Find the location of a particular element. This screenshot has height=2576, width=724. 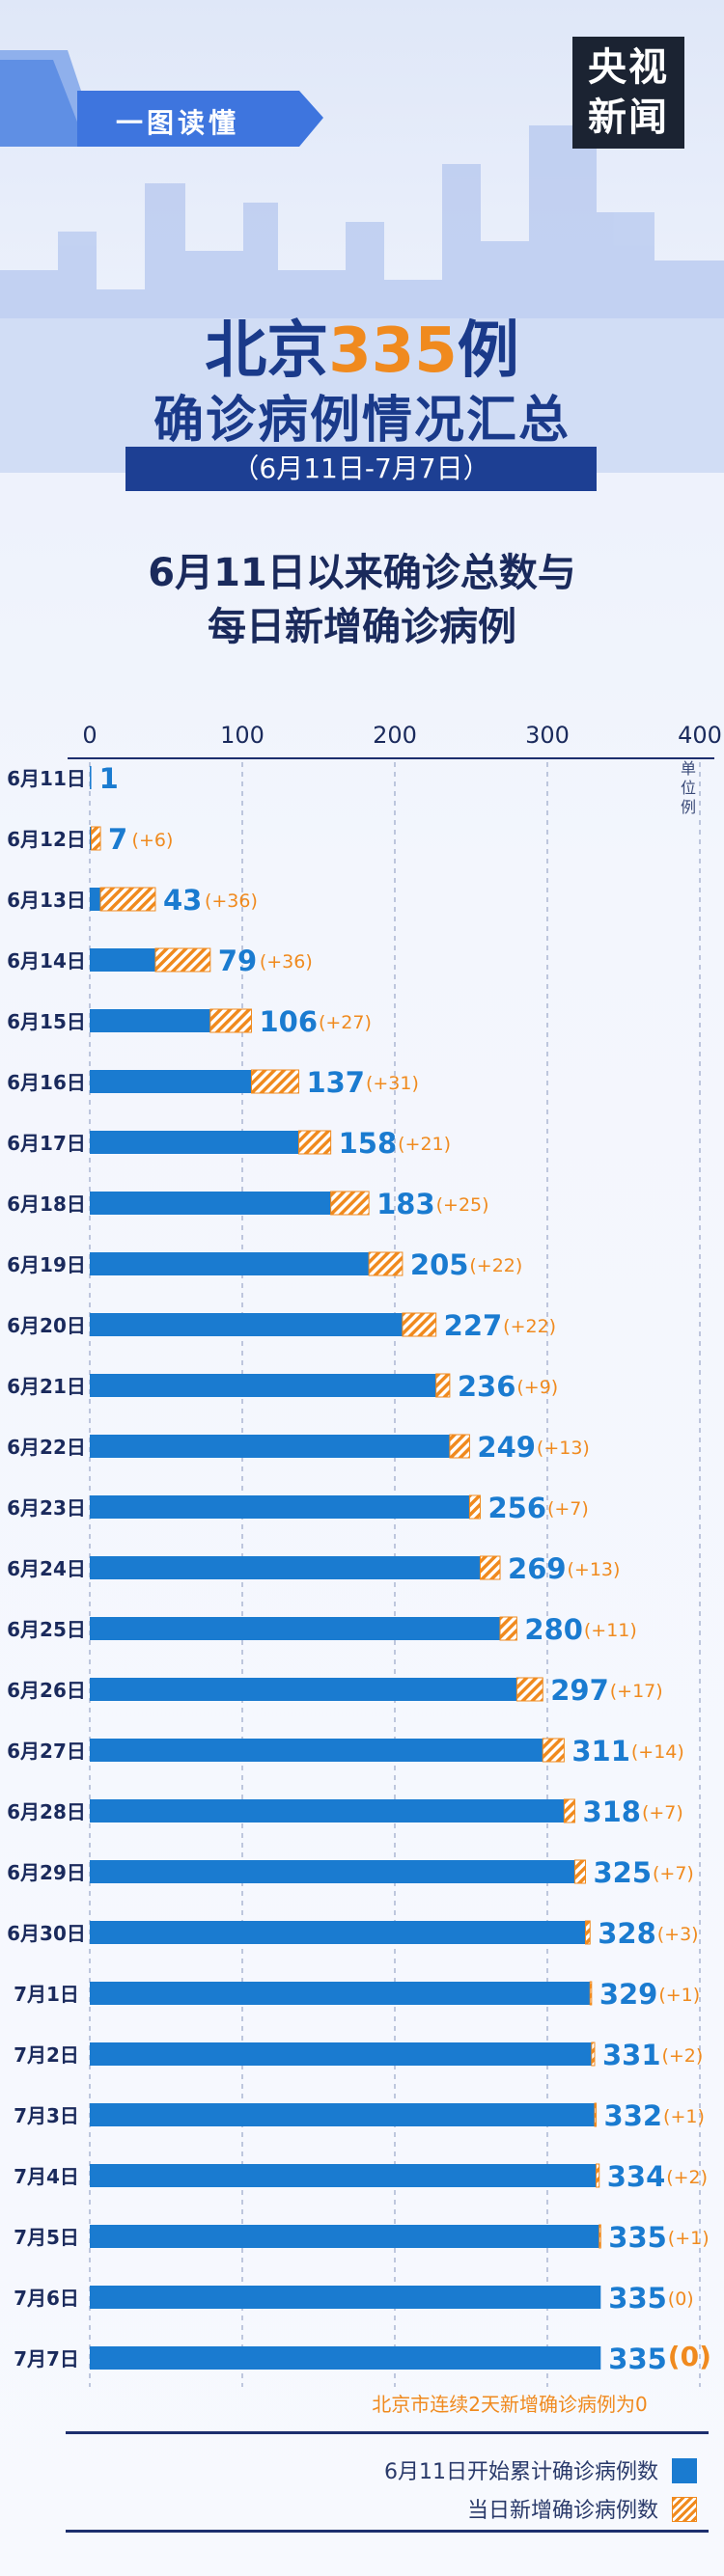

unit-label: 例 is located at coordinates (689, 807).